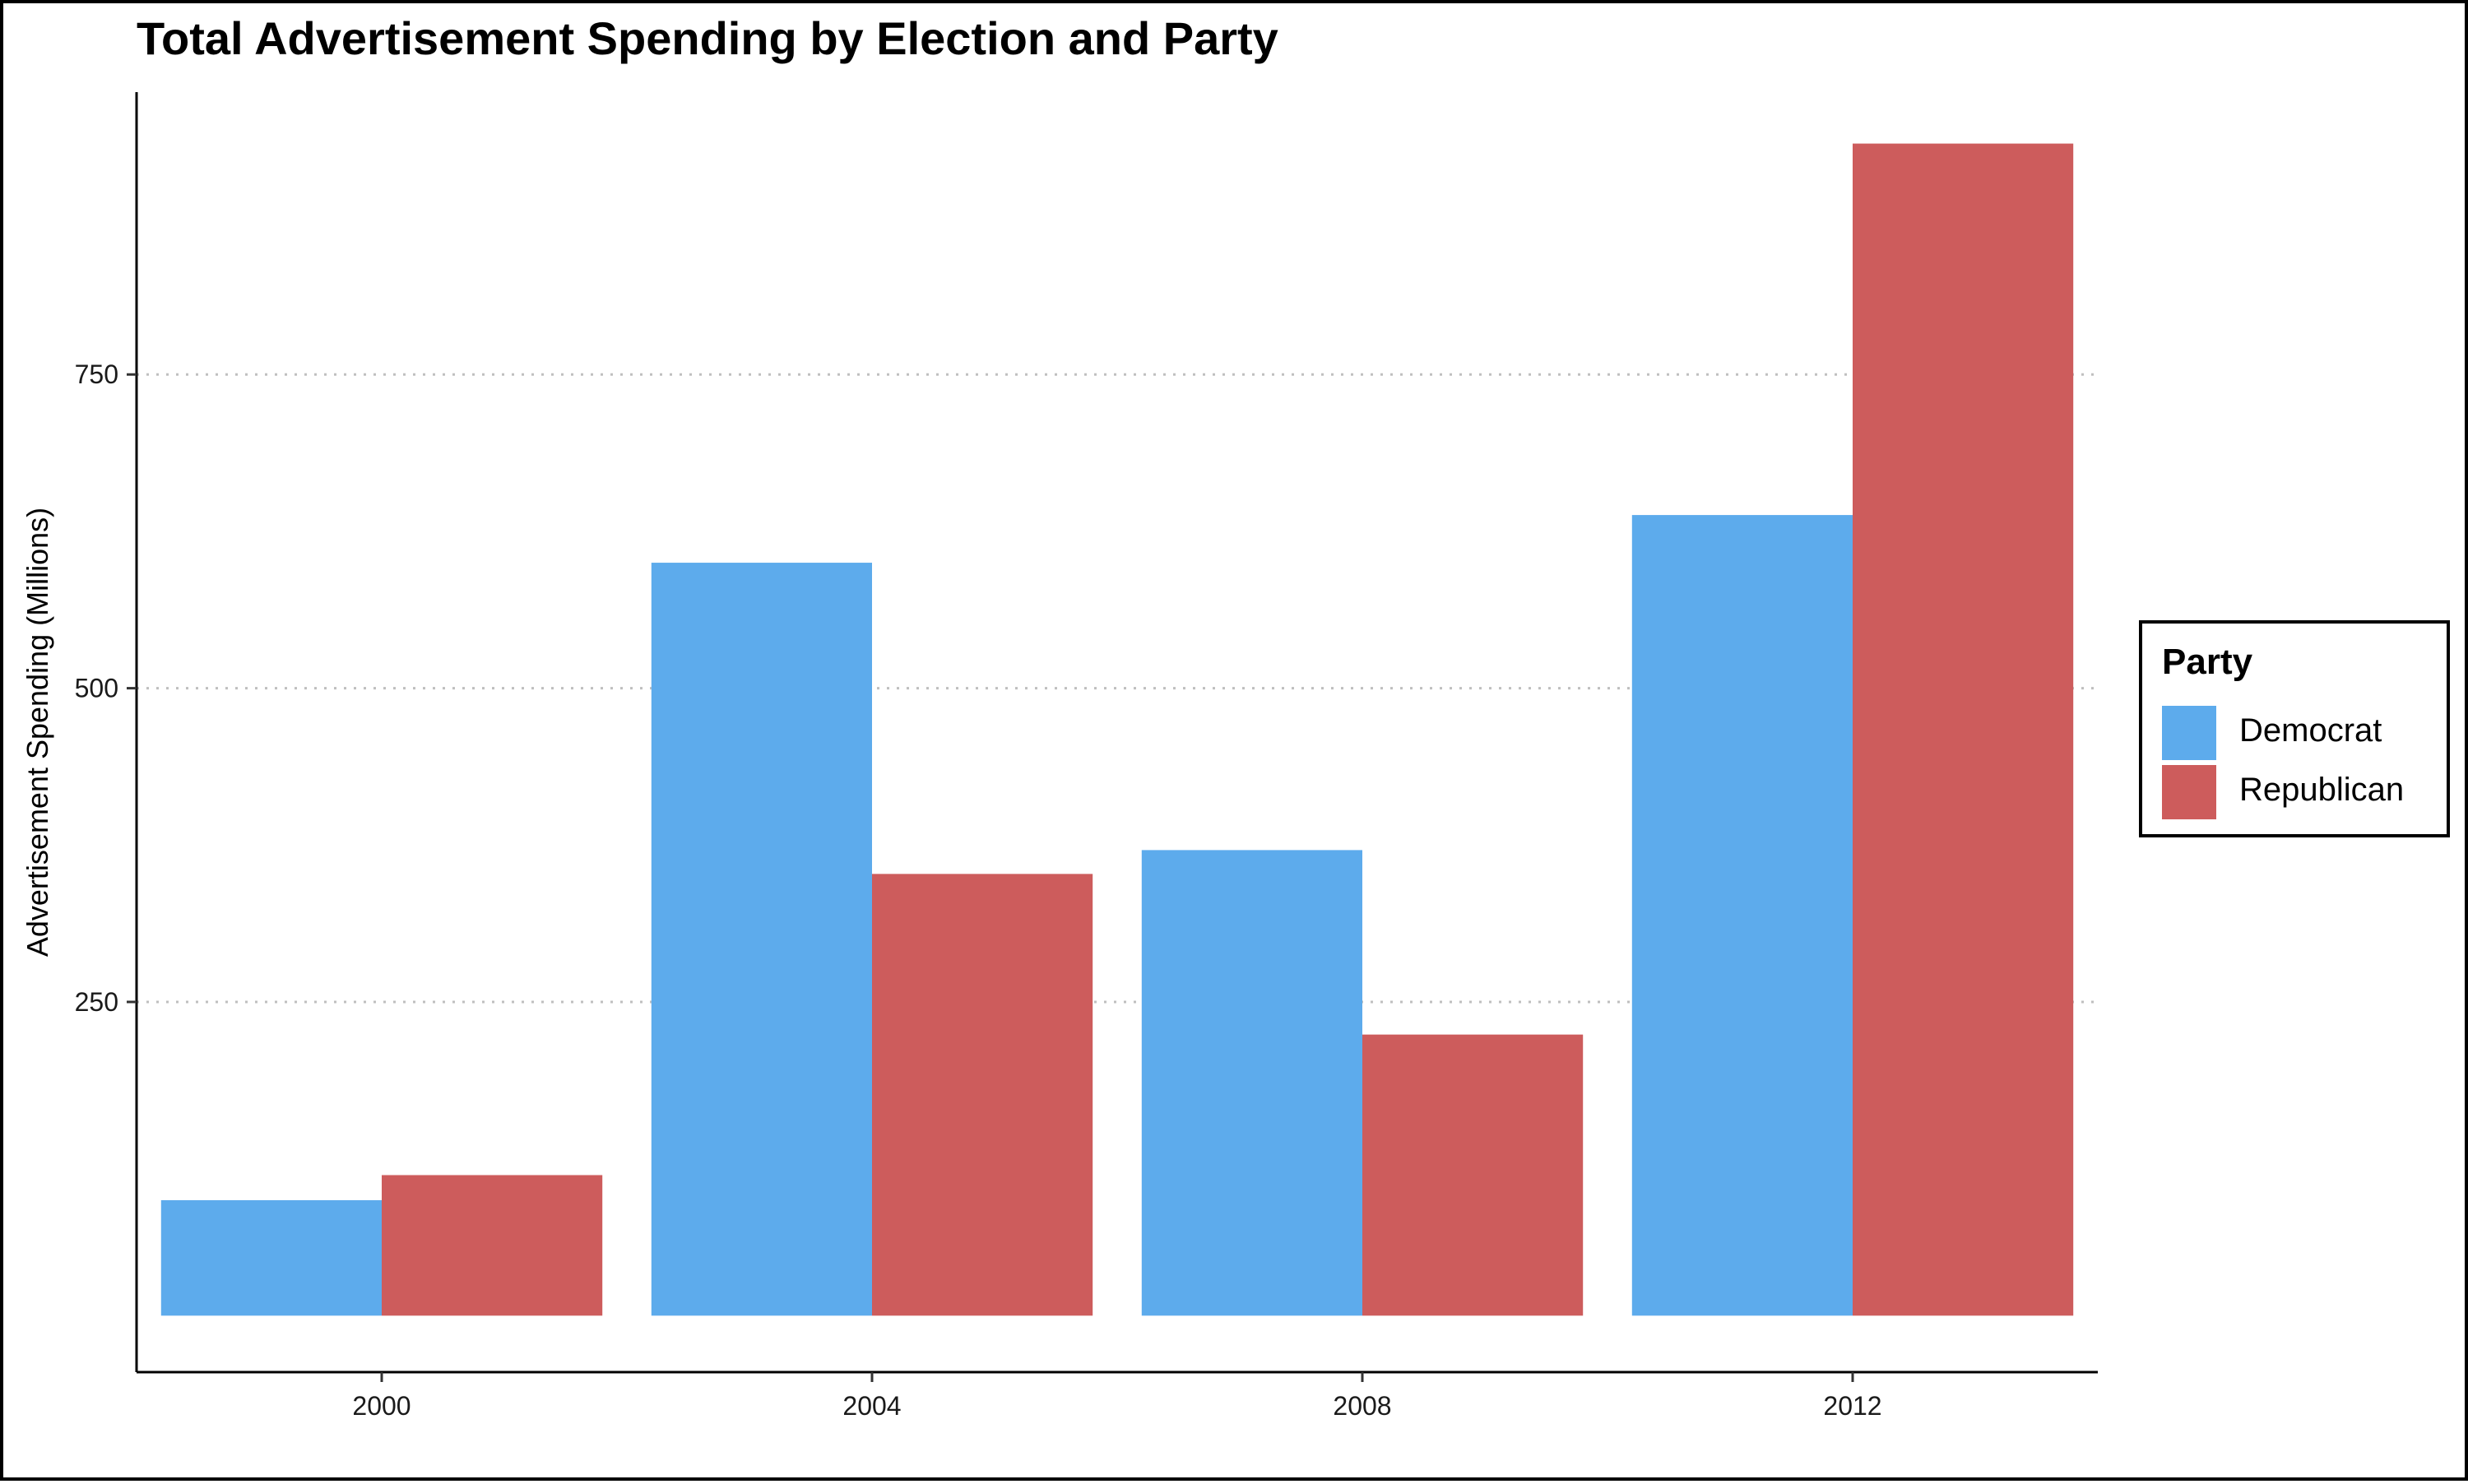  What do you see at coordinates (761, 939) in the screenshot?
I see `bar-democrat-2004` at bounding box center [761, 939].